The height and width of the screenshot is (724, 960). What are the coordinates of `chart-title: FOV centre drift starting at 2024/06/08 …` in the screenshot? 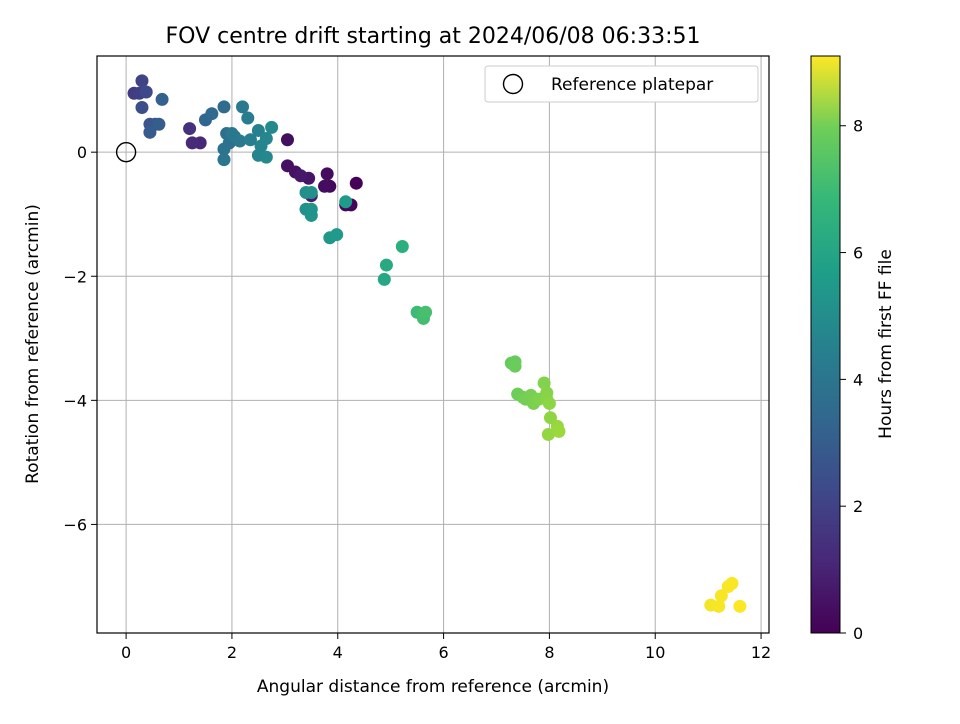 It's located at (433, 36).